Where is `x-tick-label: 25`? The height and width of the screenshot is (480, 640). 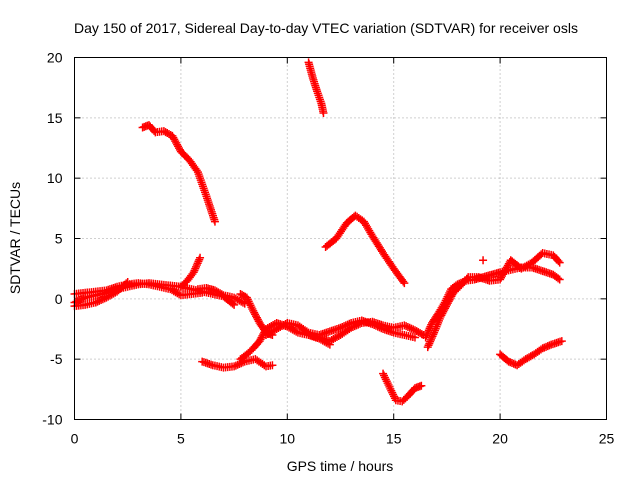
x-tick-label: 25 is located at coordinates (607, 439).